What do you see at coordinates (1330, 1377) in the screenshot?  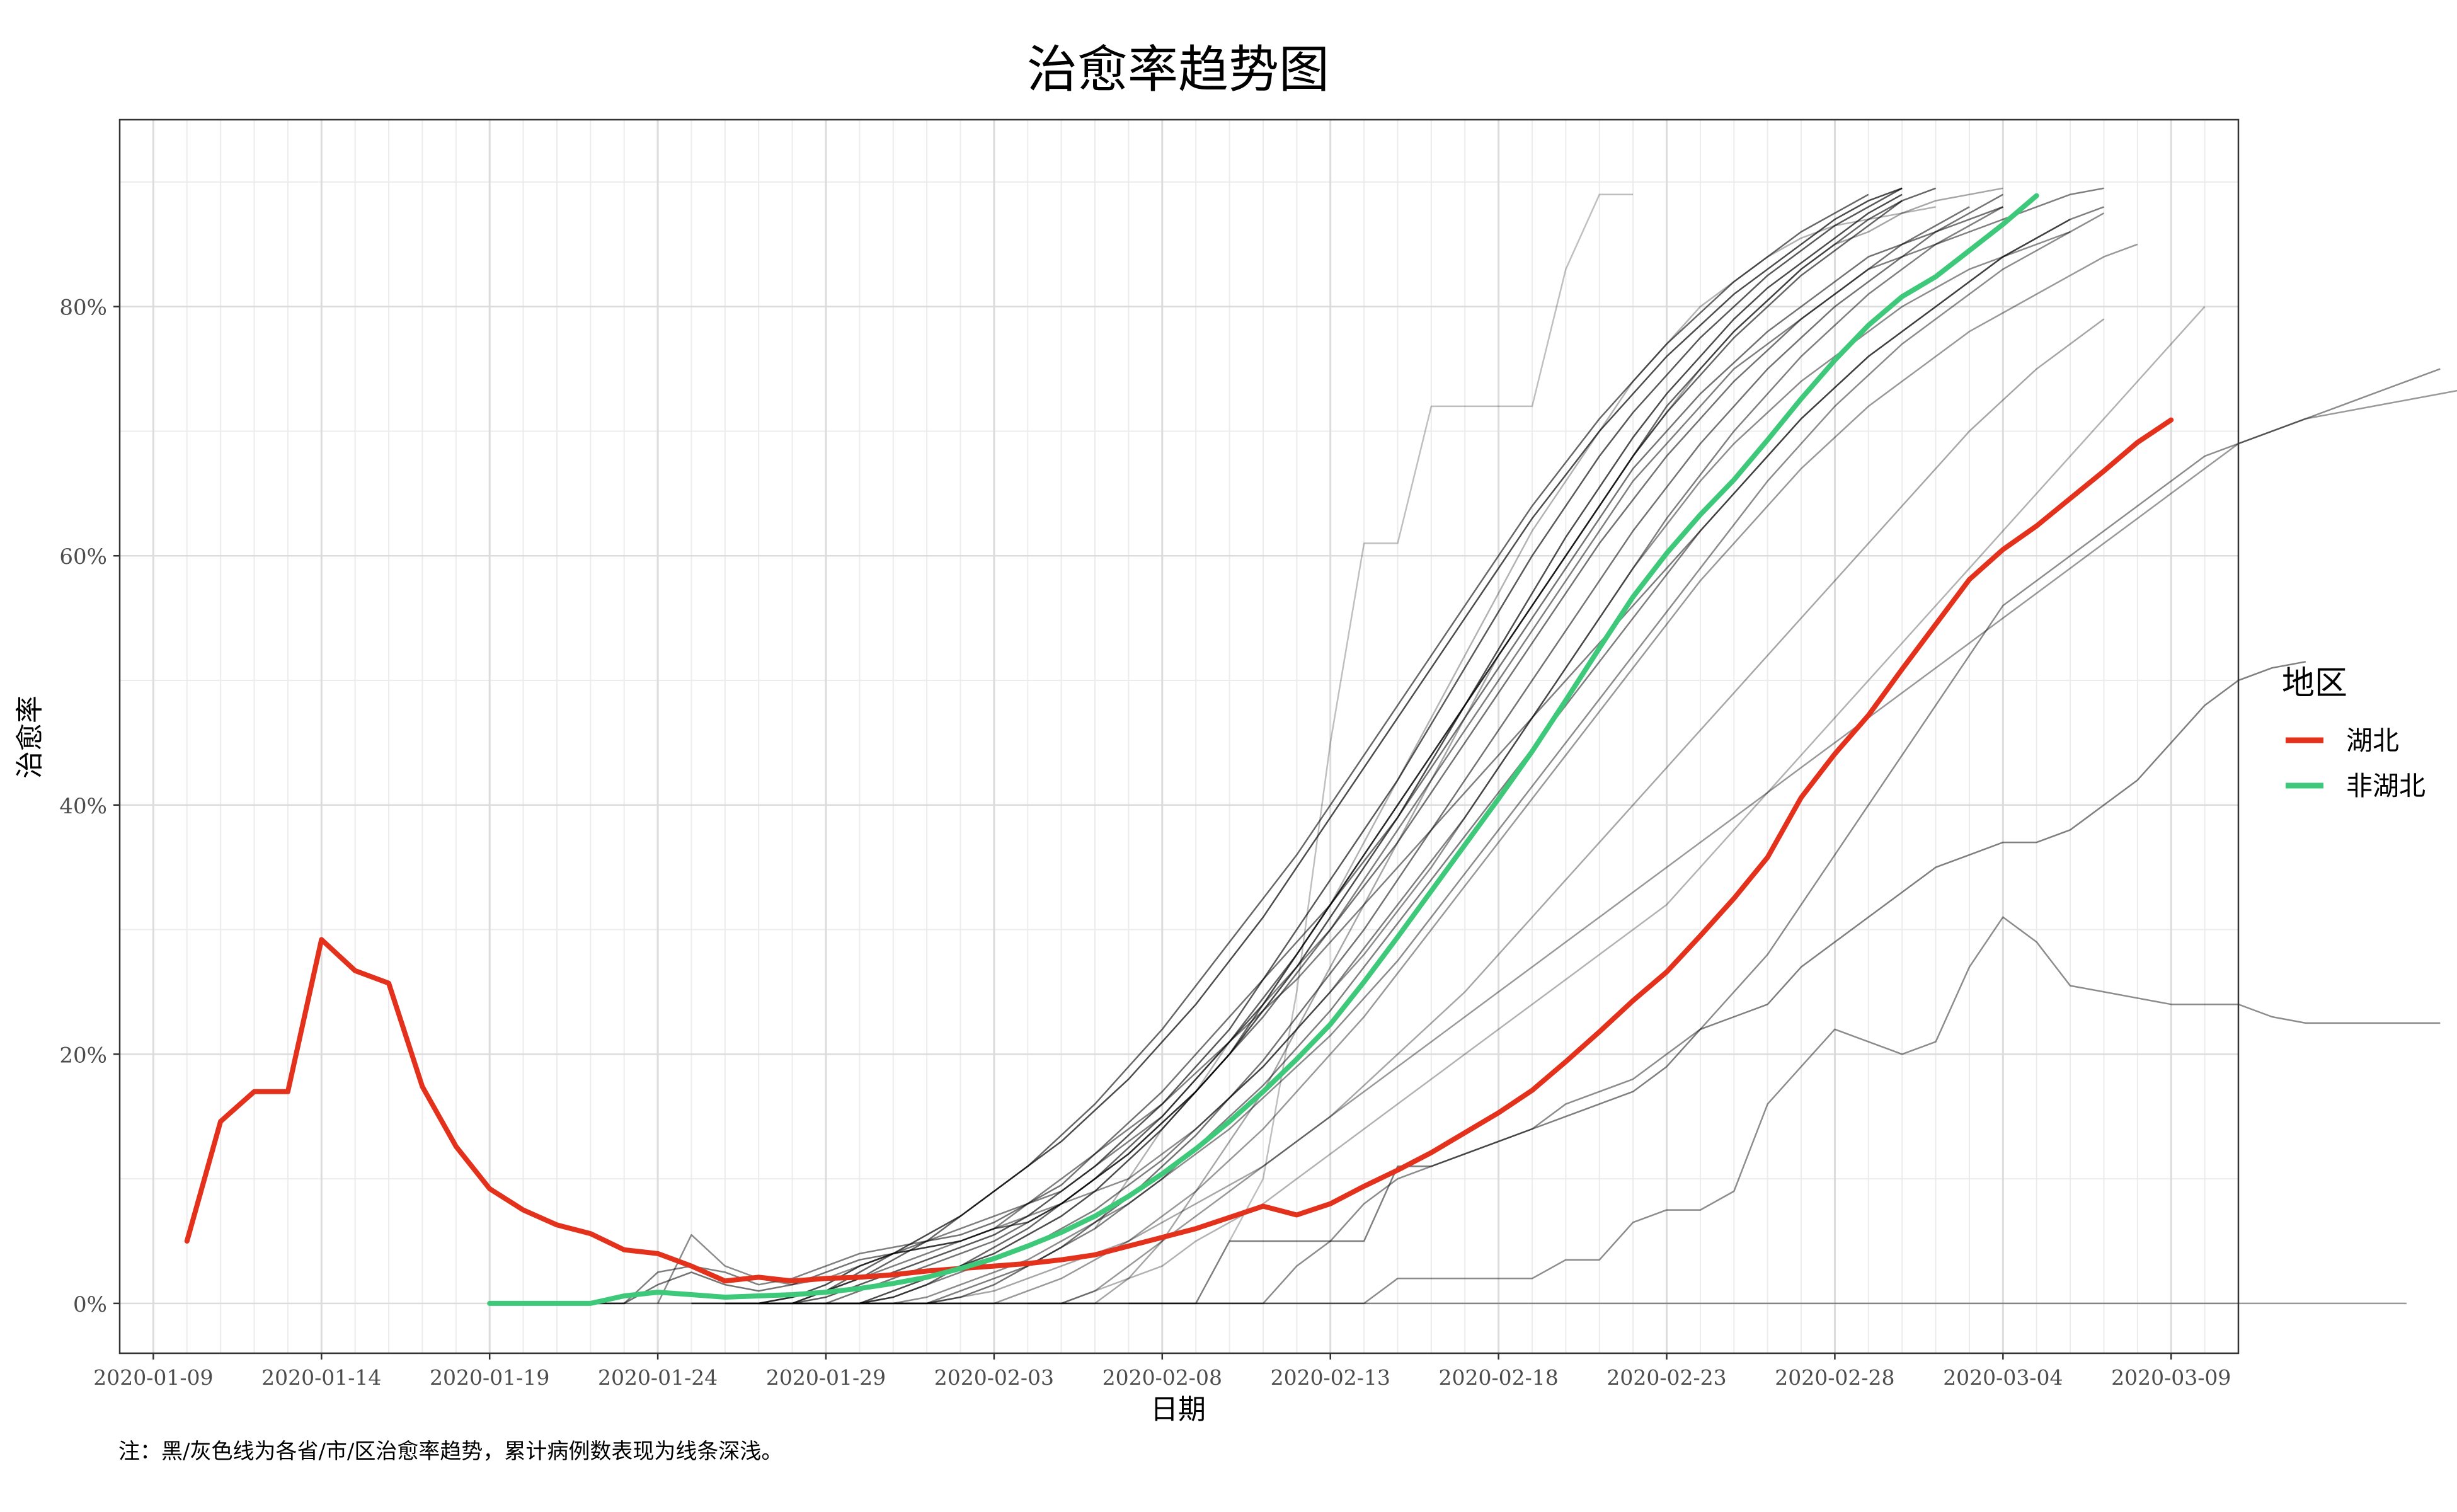 I see `x-tick-label: 2020-02-13` at bounding box center [1330, 1377].